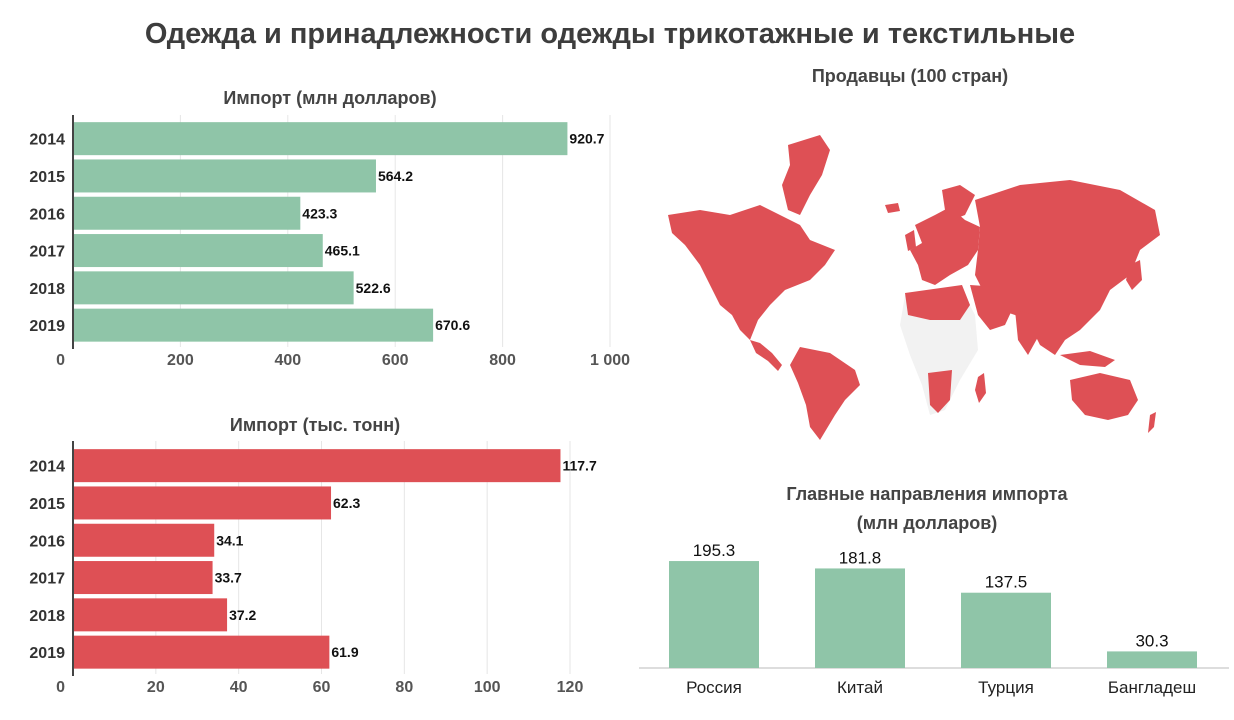 This screenshot has width=1234, height=720. I want to click on x-category-label: Турция, so click(1006, 687).